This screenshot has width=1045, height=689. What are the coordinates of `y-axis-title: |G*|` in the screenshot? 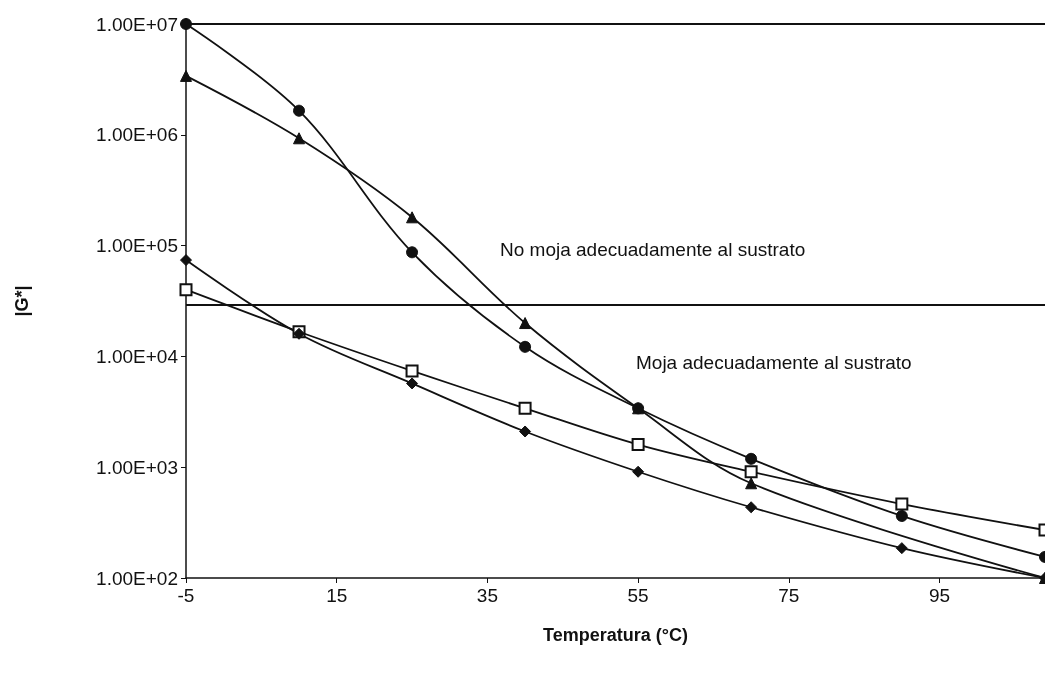 It's located at (22, 301).